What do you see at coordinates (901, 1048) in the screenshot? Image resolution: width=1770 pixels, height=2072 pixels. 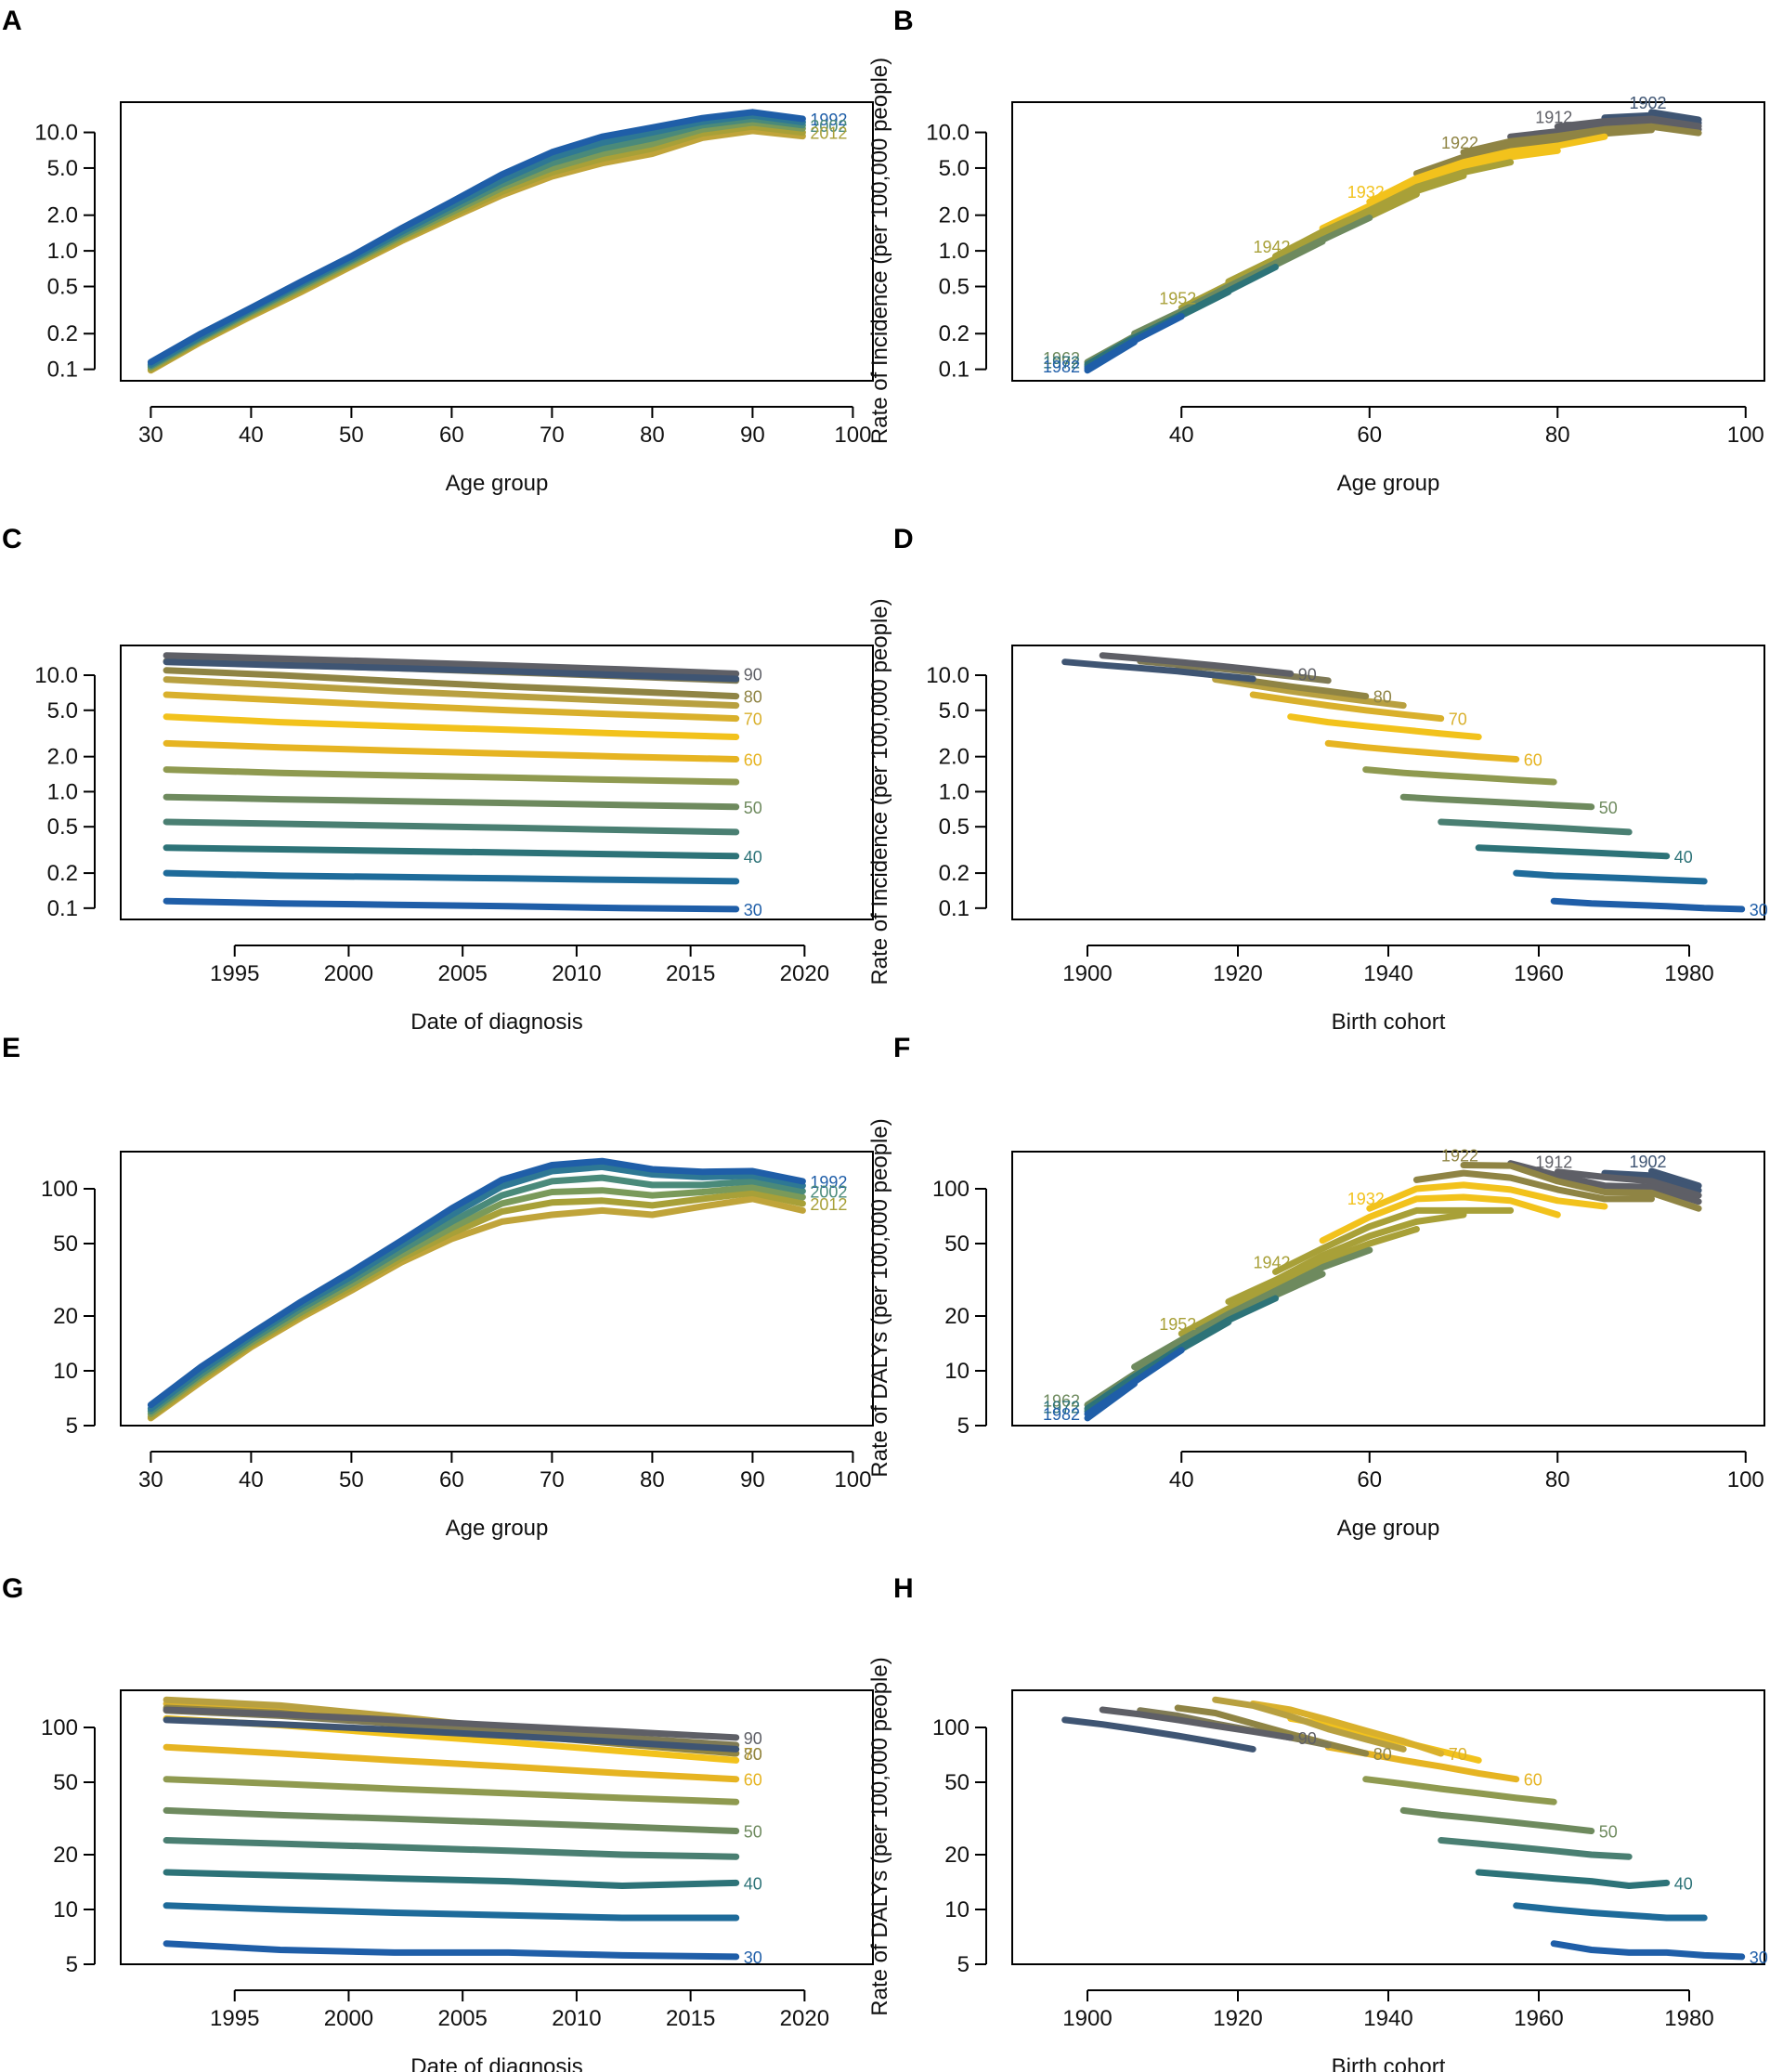 I see `panel-letter: F` at bounding box center [901, 1048].